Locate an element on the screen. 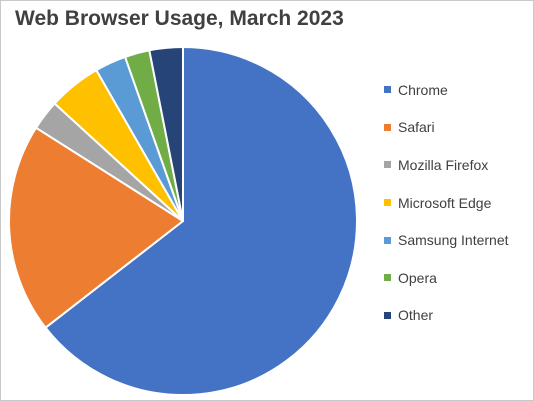 The height and width of the screenshot is (401, 534). pie-slice-other is located at coordinates (166, 134).